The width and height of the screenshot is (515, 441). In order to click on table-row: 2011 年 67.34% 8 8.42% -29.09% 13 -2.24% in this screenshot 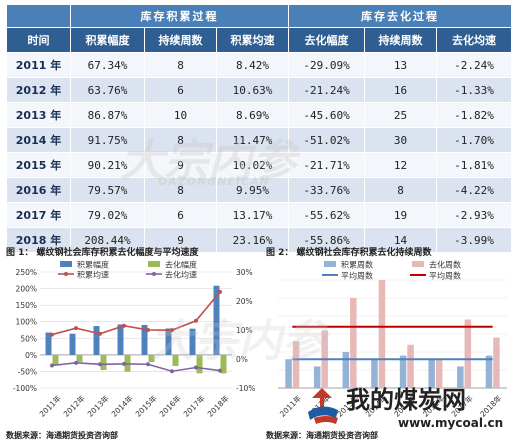, I will do `click(259, 65)`.